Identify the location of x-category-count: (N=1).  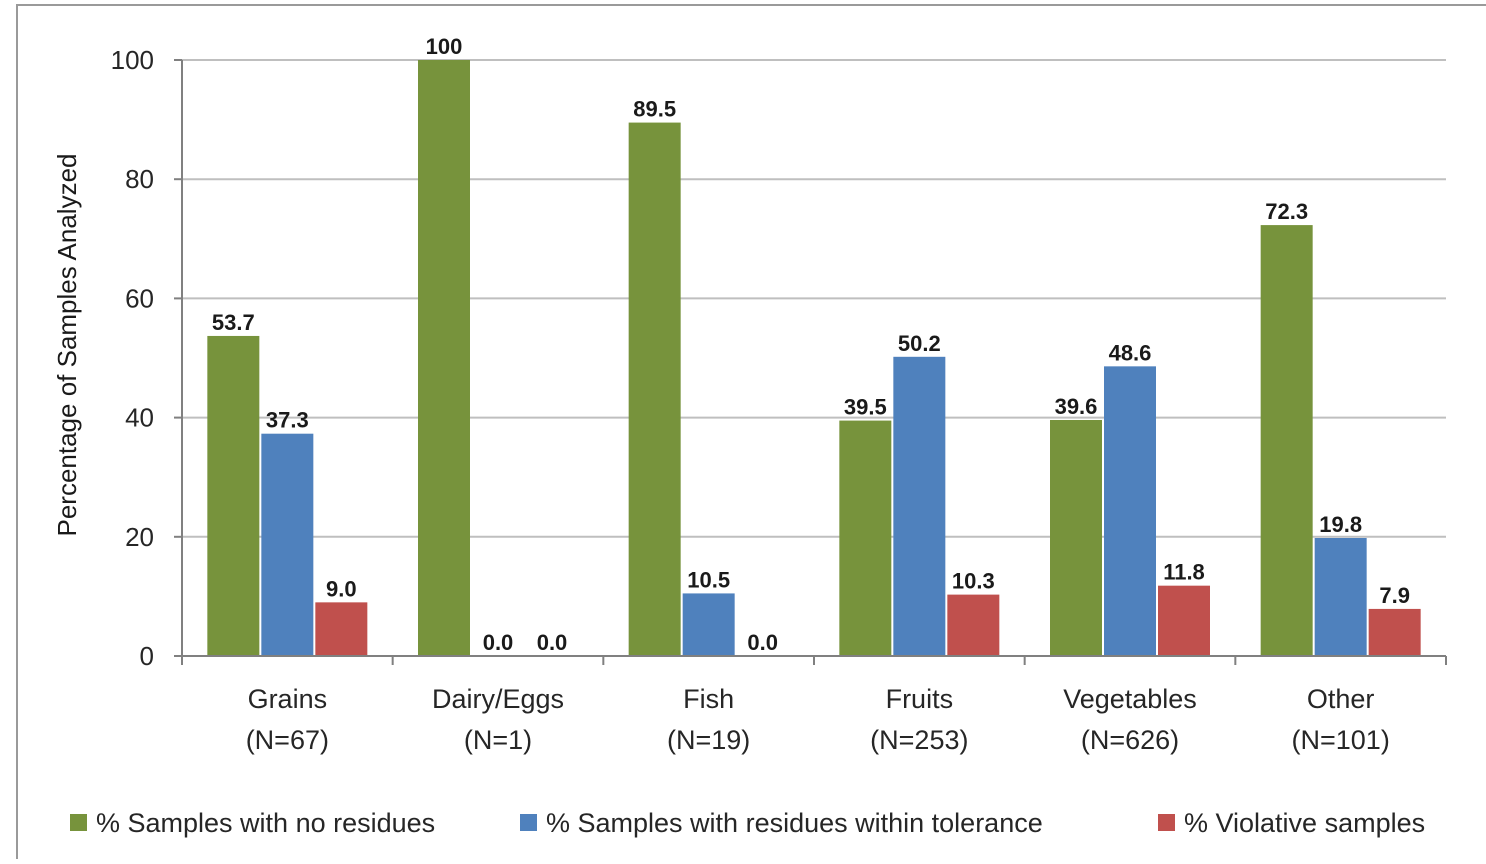
(498, 740).